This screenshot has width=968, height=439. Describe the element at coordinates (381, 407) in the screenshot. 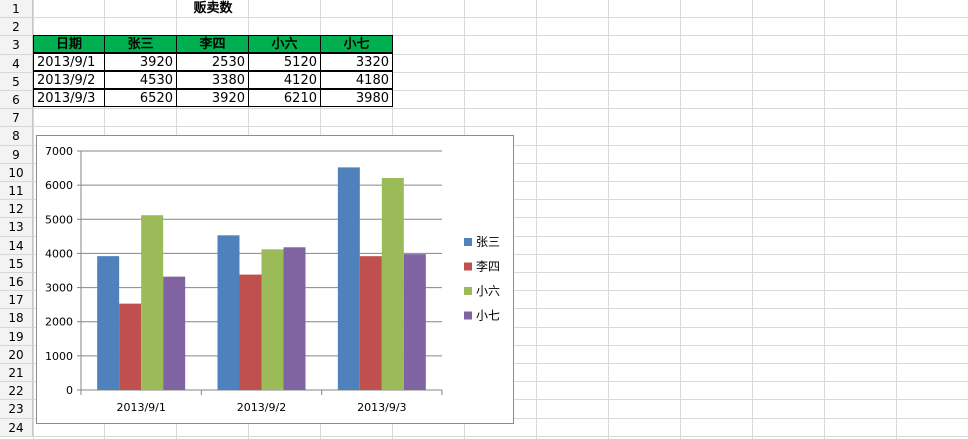

I see `x-tick-label: 2013/9/3` at that location.